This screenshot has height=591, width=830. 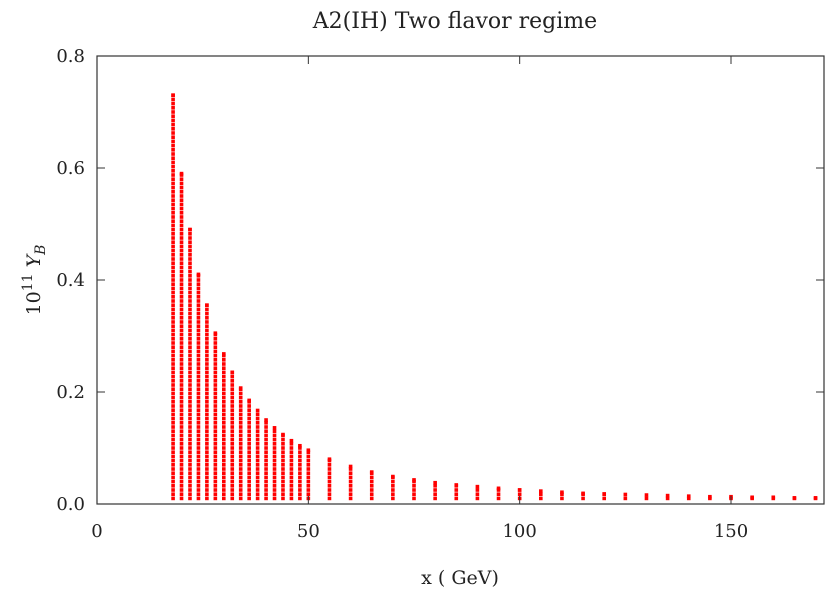 What do you see at coordinates (70, 392) in the screenshot?
I see `y-tick-label: 0.2` at bounding box center [70, 392].